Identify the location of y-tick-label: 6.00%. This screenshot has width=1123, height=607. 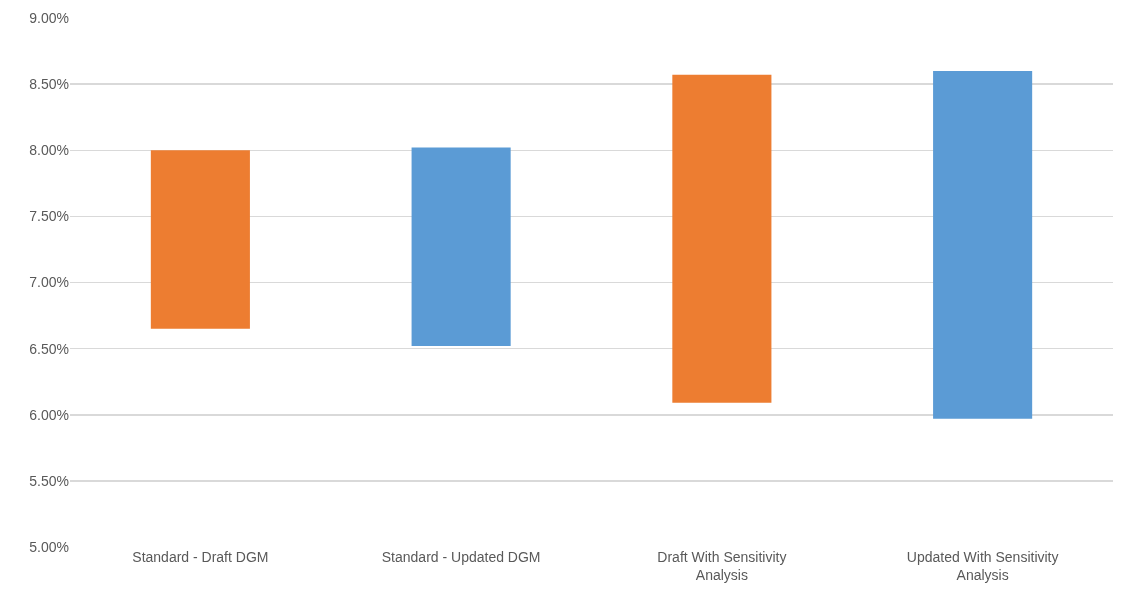
(49, 414).